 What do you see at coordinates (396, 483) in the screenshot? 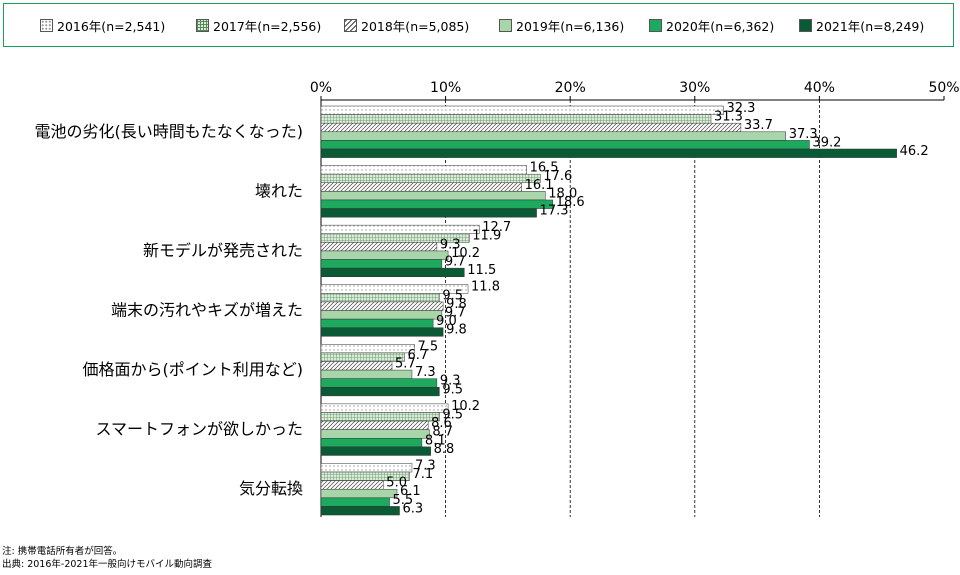
I see `data-label: 5.0` at bounding box center [396, 483].